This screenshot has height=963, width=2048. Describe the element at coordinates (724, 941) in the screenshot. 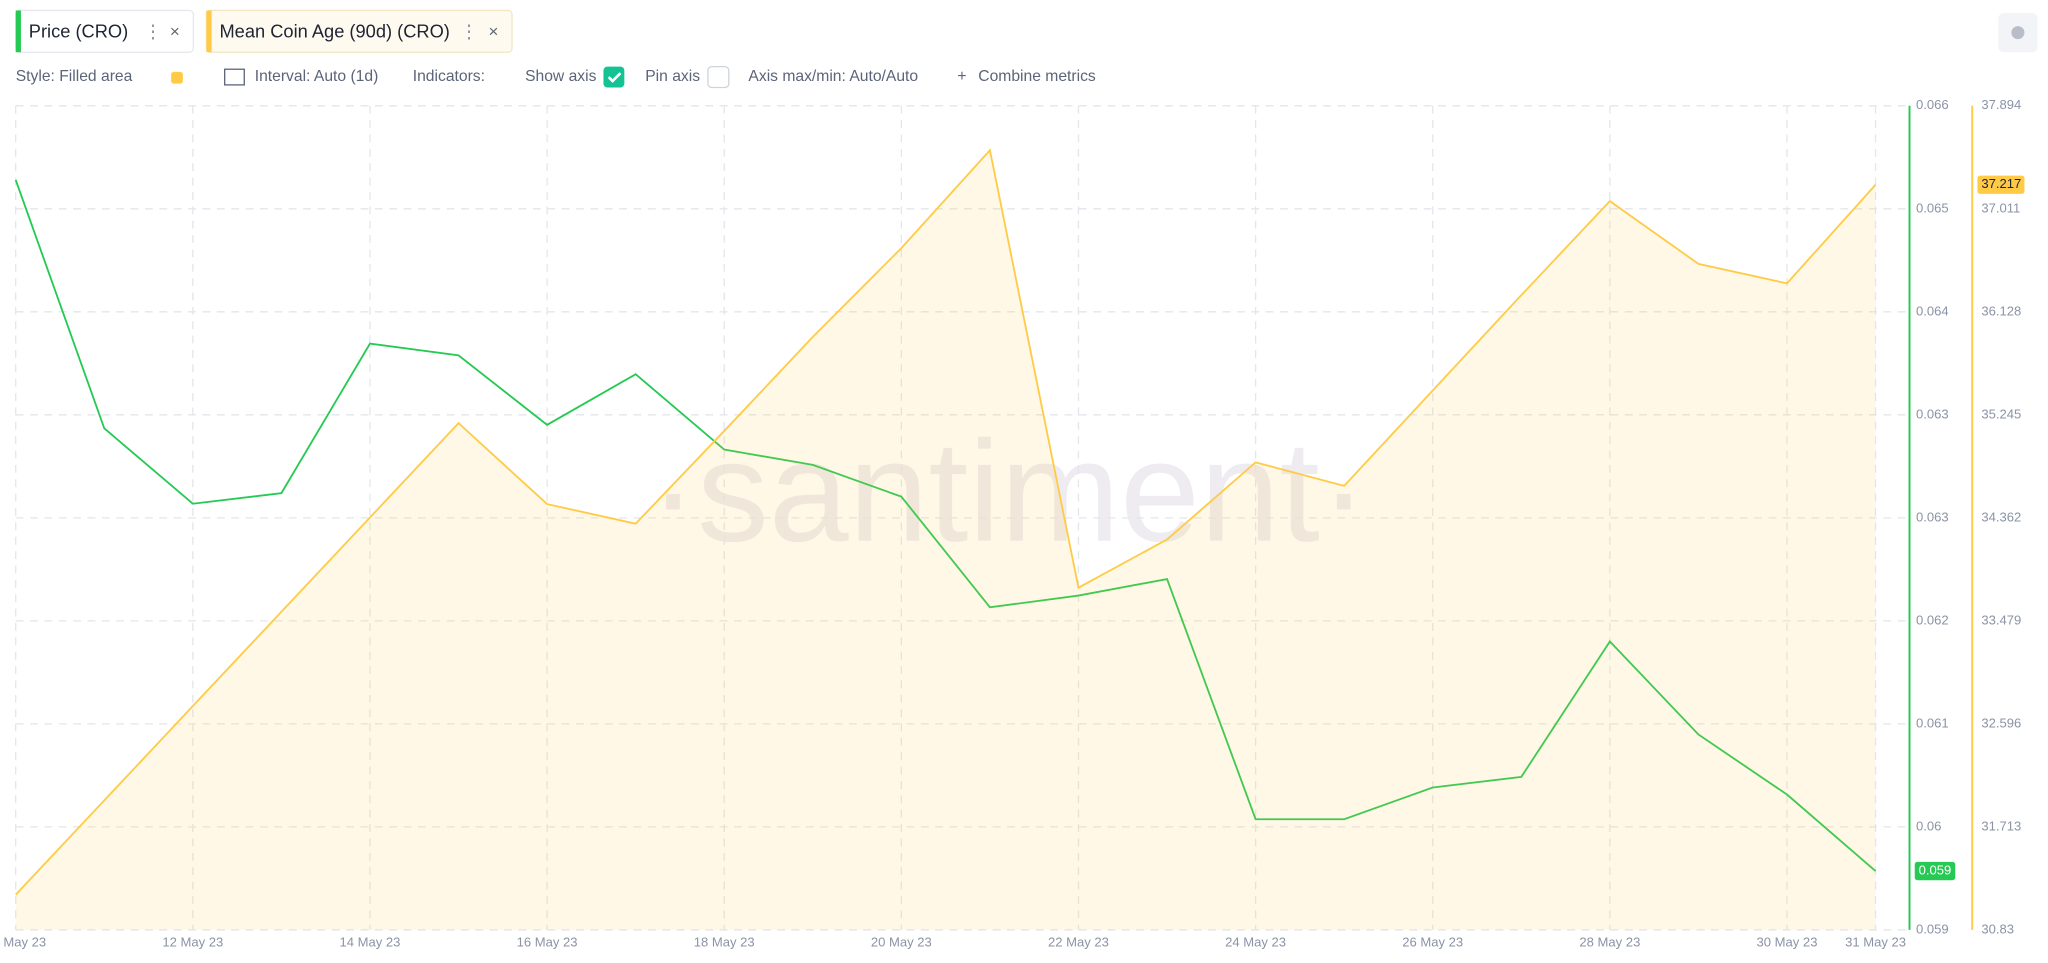

I see `x-tick-label: 18 May 23` at that location.